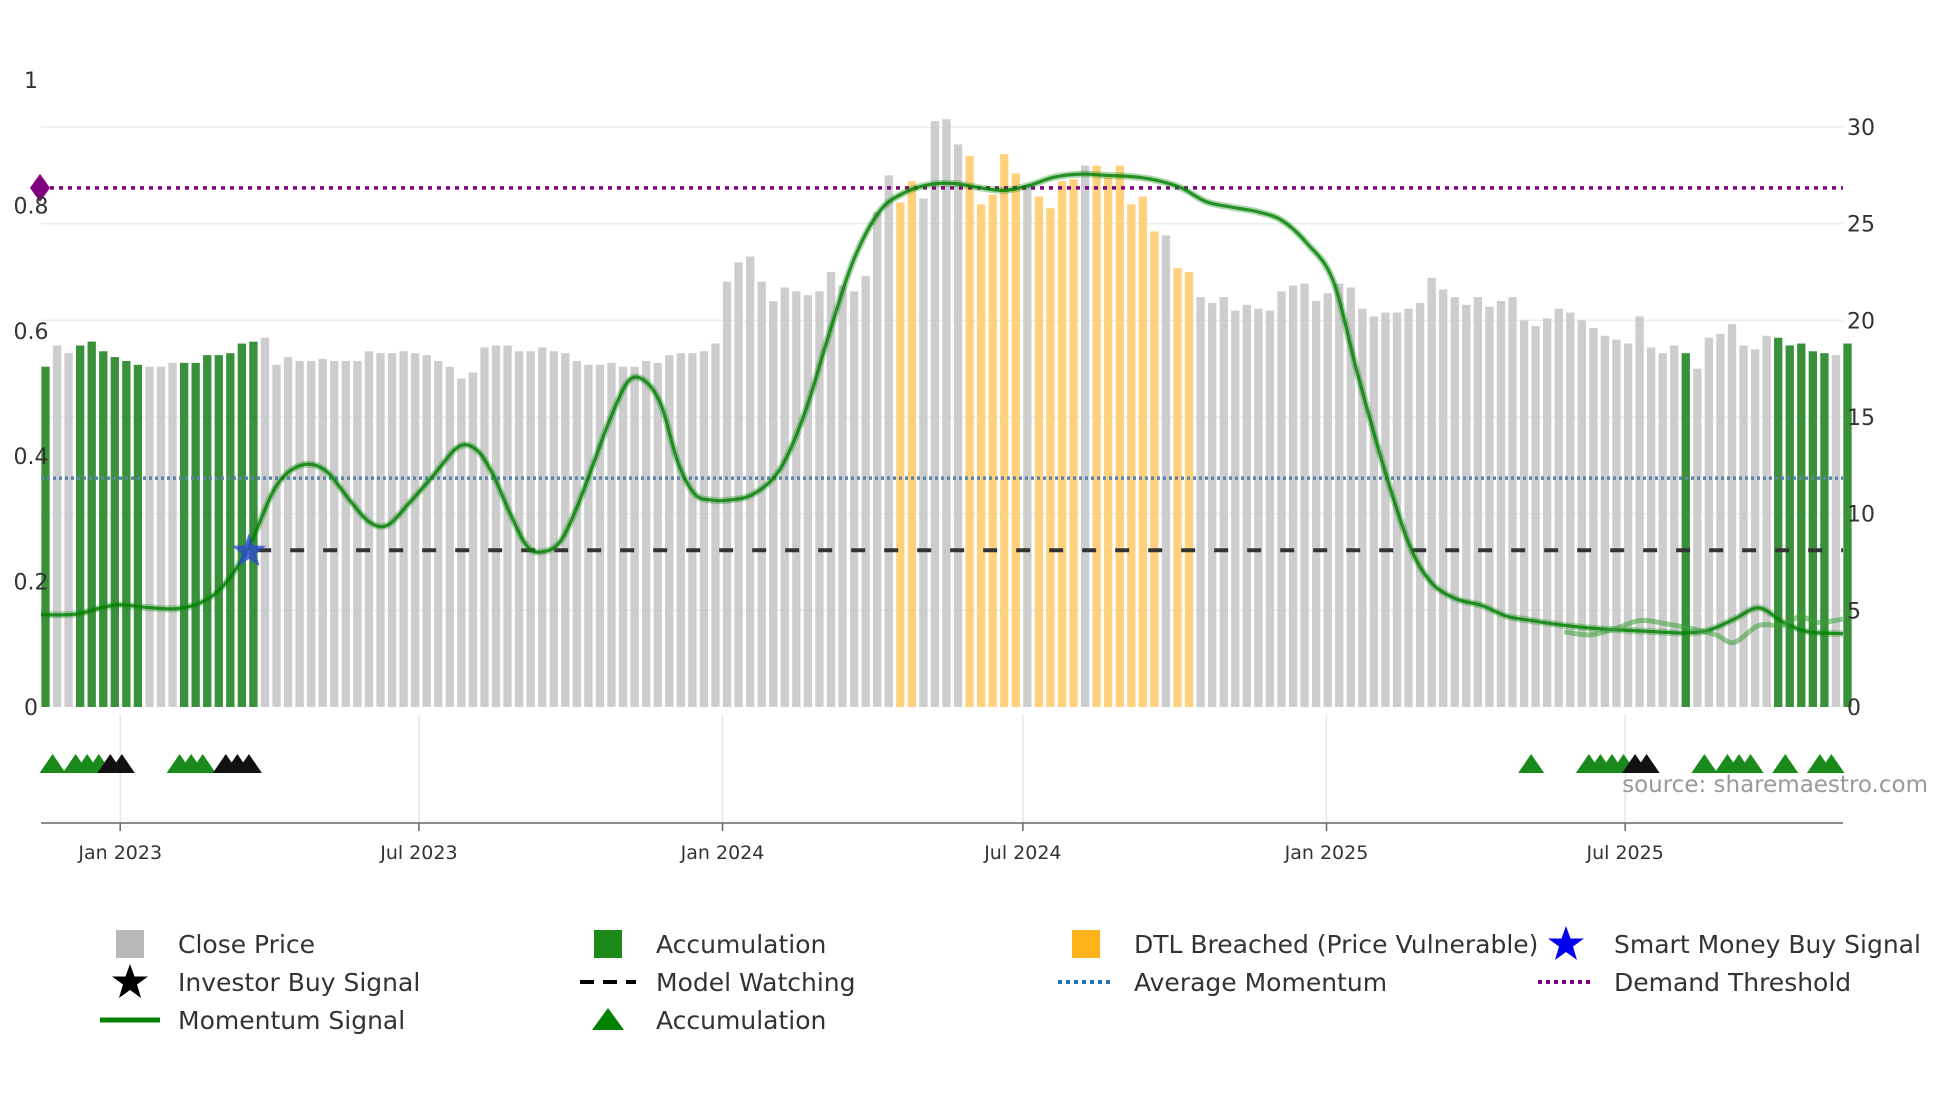  Describe the element at coordinates (204, 944) in the screenshot. I see `legend-close-price: Close Price` at that location.